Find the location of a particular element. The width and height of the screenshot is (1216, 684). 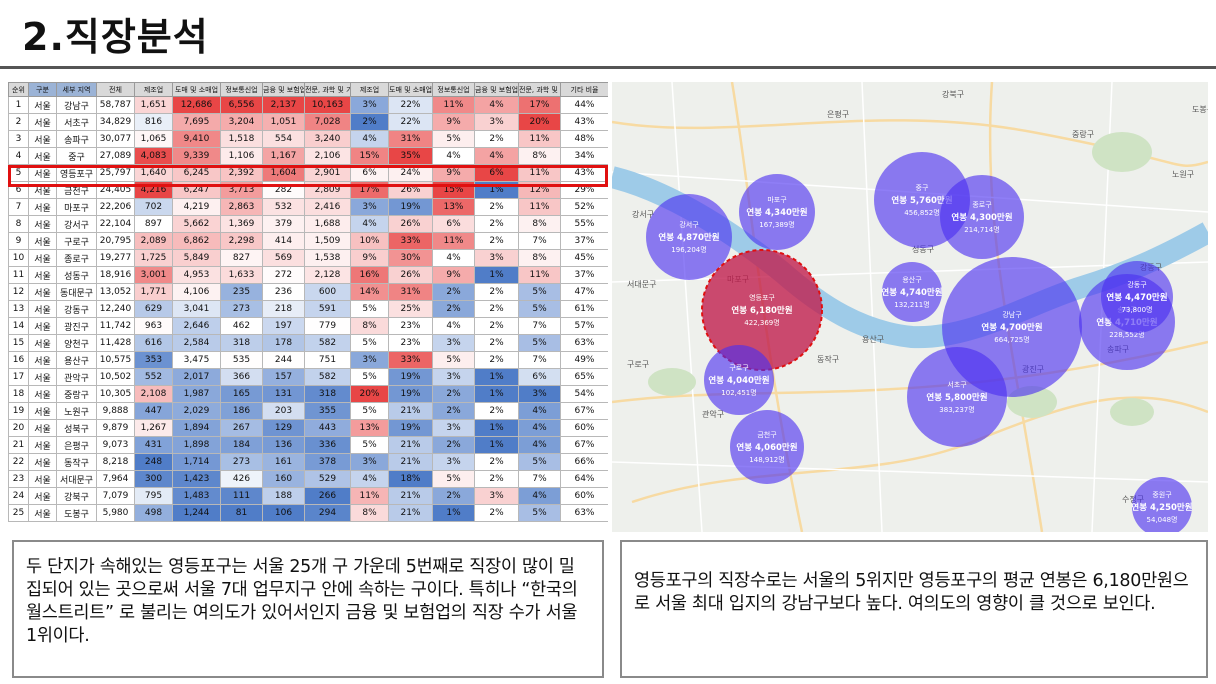

table-cell: 22 is located at coordinates (18, 462).